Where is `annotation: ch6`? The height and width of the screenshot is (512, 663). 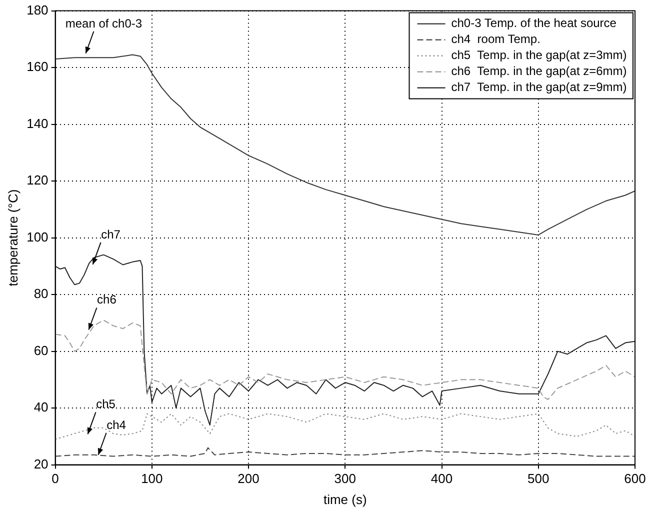
annotation: ch6 is located at coordinates (107, 299).